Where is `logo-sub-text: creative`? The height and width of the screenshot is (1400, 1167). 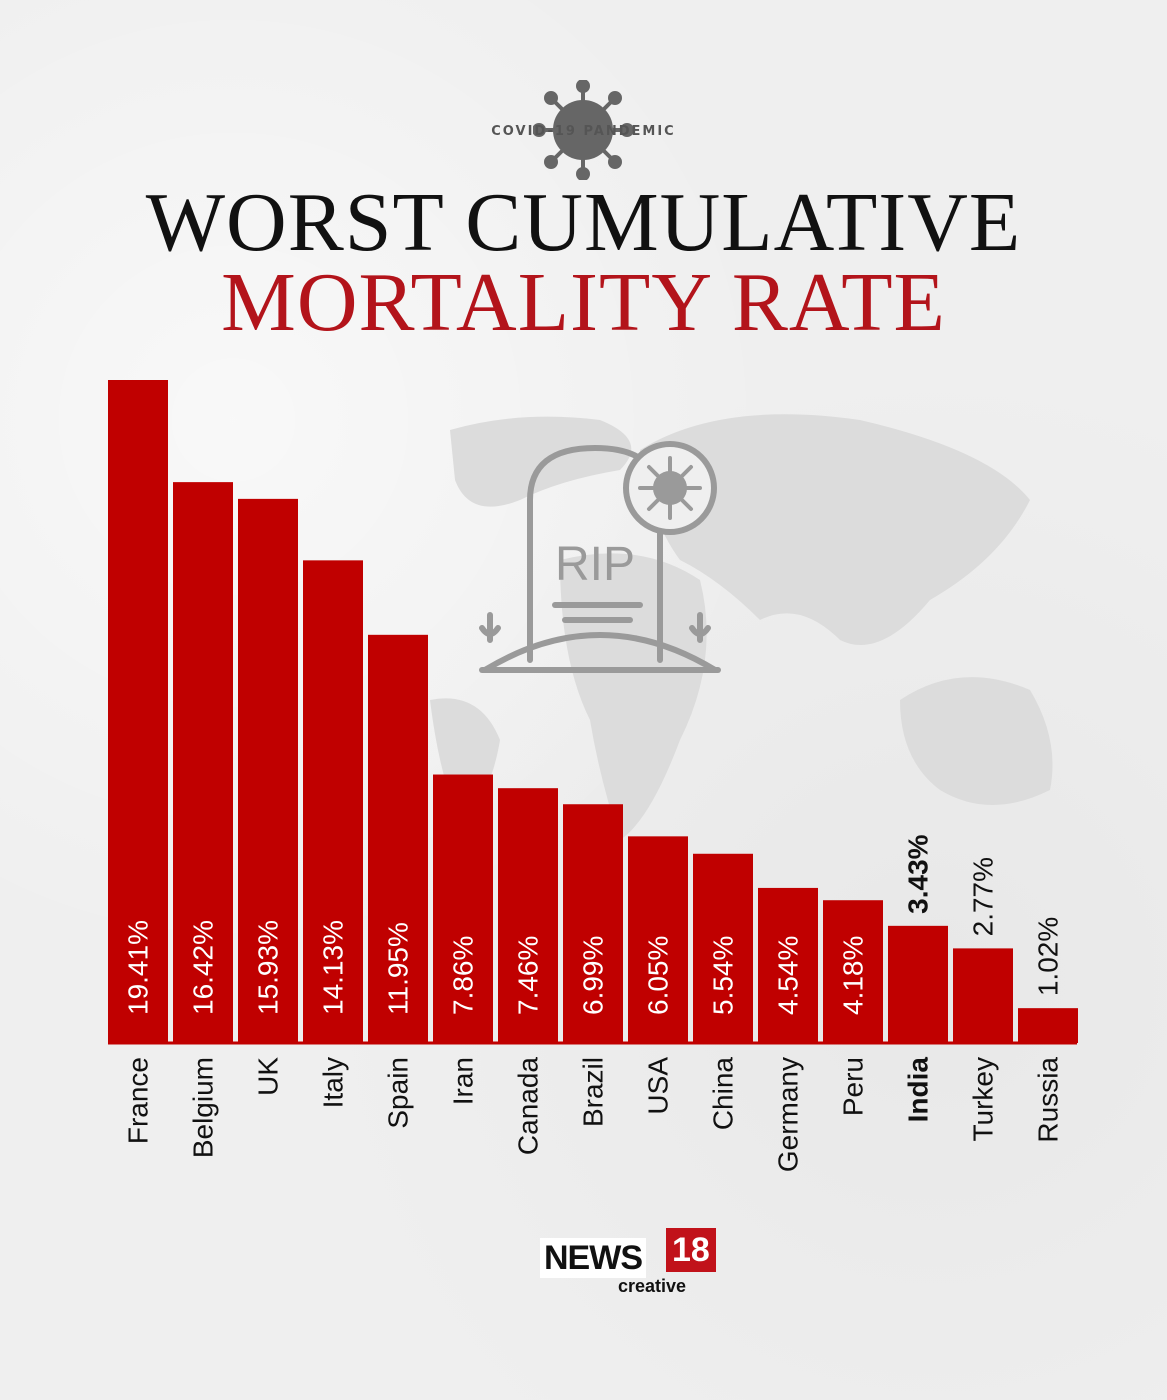
logo-sub-text: creative is located at coordinates (652, 1286).